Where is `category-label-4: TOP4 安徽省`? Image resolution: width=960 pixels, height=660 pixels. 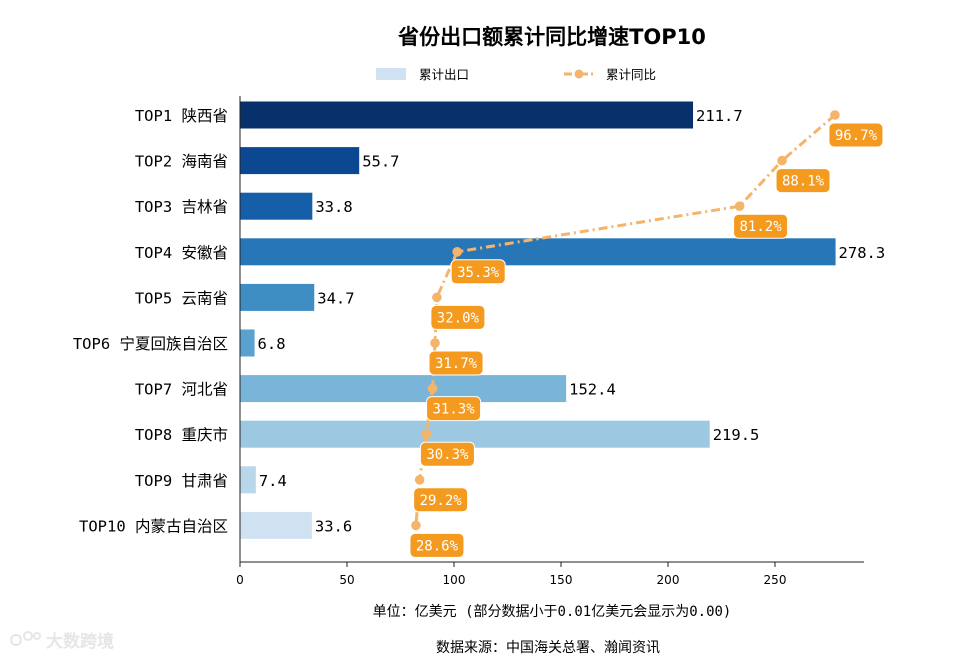
category-label-4: TOP4 安徽省 is located at coordinates (181, 253).